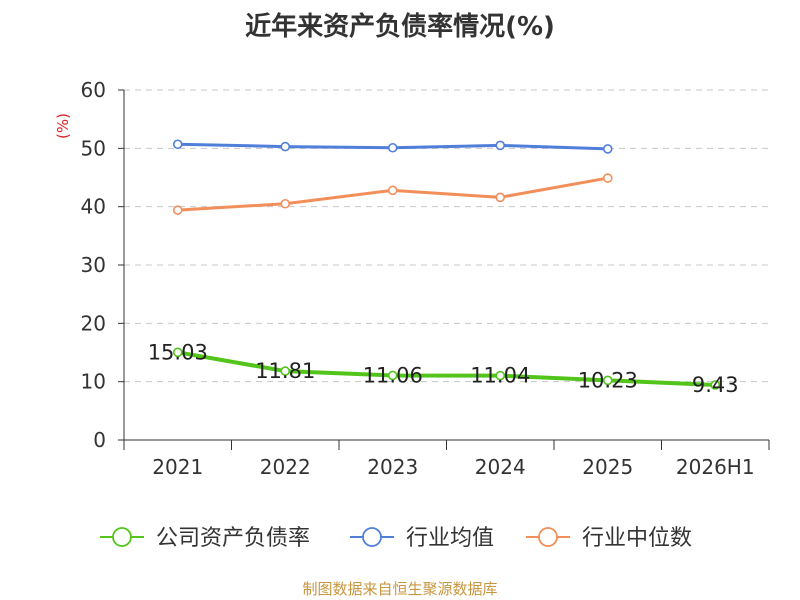 The width and height of the screenshot is (800, 600). Describe the element at coordinates (177, 467) in the screenshot. I see `x-tick-label: 2021` at that location.